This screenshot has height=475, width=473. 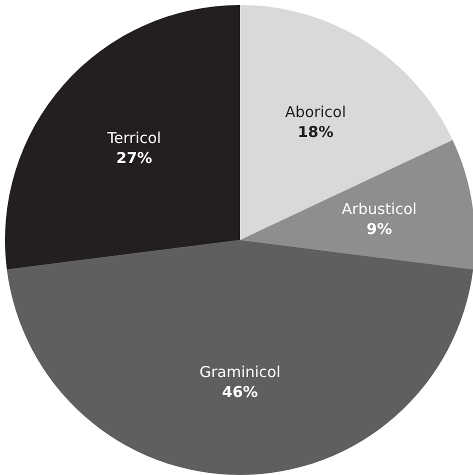 I want to click on pie-slice, so click(x=356, y=205).